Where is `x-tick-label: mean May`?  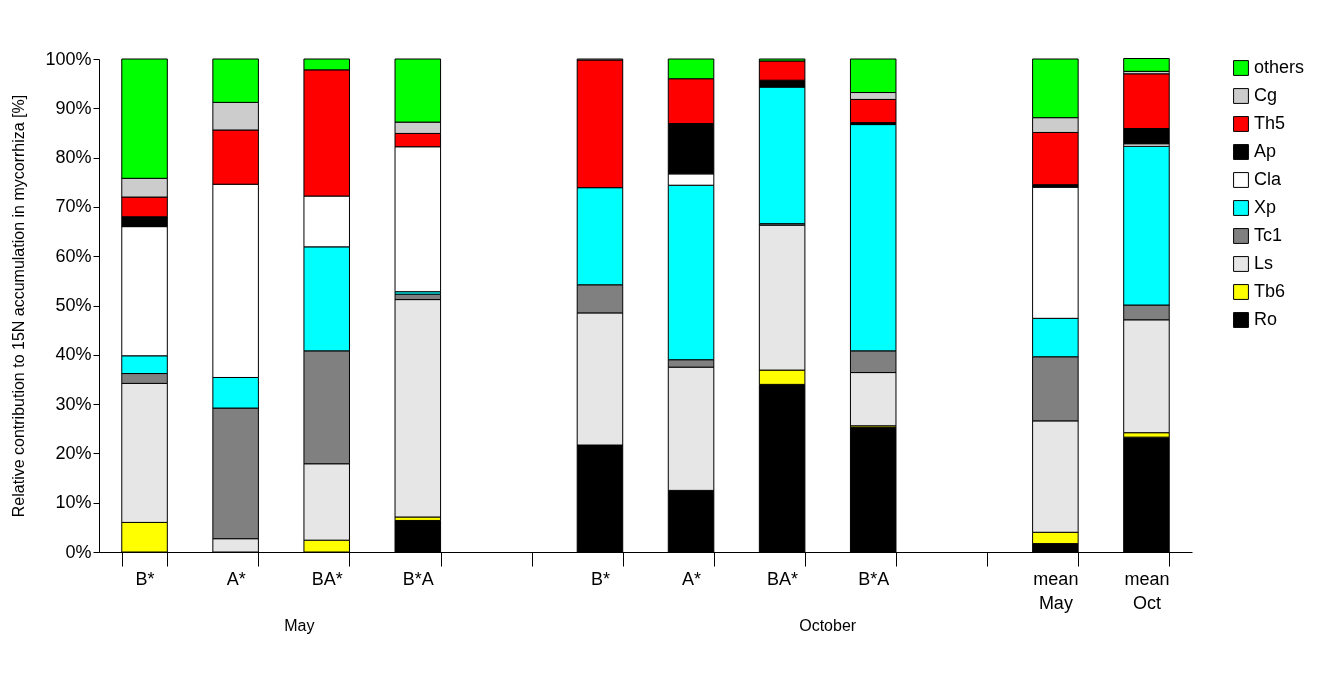
x-tick-label: mean May is located at coordinates (1056, 590).